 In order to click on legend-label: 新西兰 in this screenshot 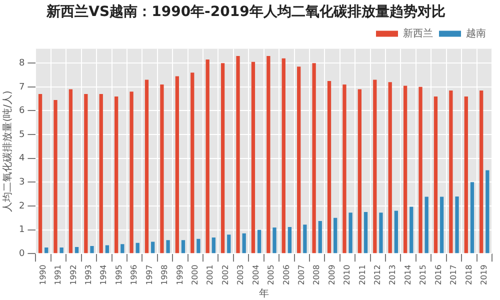, I will do `click(418, 33)`.